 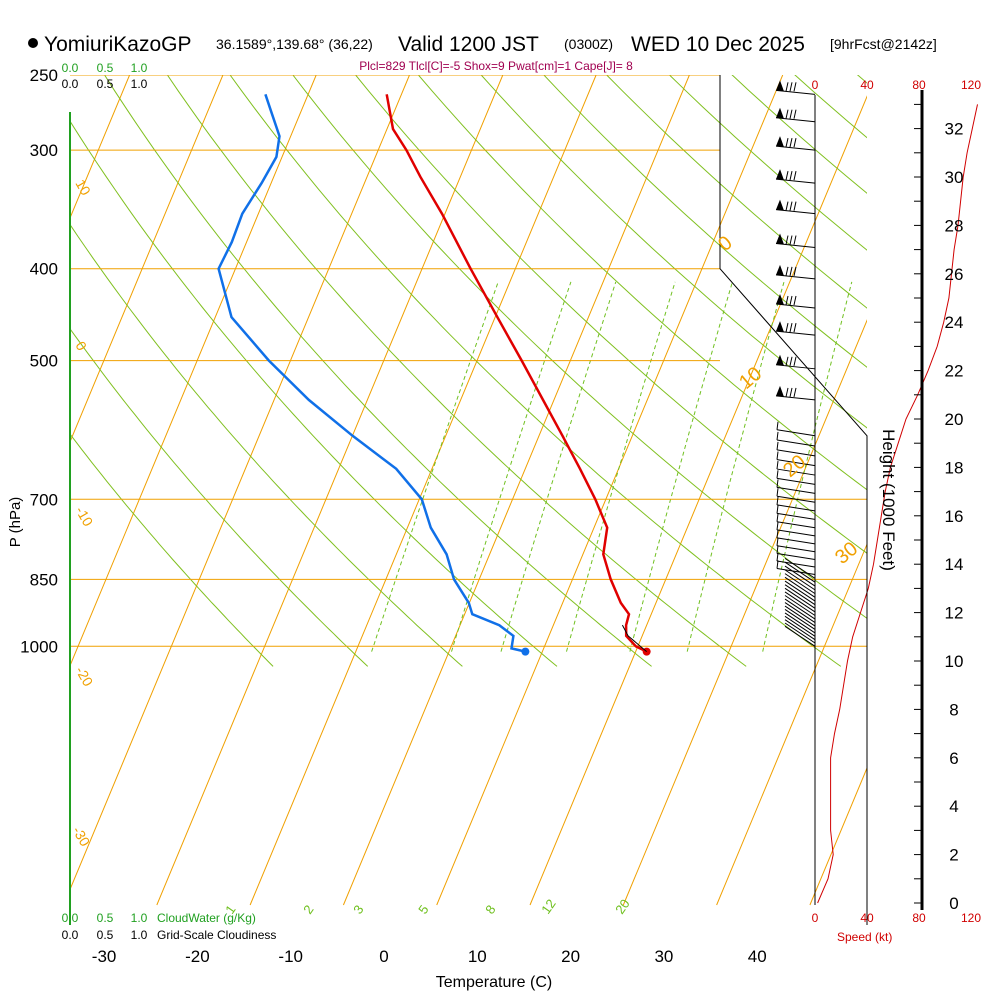 I want to click on adiabat-label: 0, so click(x=725, y=244).